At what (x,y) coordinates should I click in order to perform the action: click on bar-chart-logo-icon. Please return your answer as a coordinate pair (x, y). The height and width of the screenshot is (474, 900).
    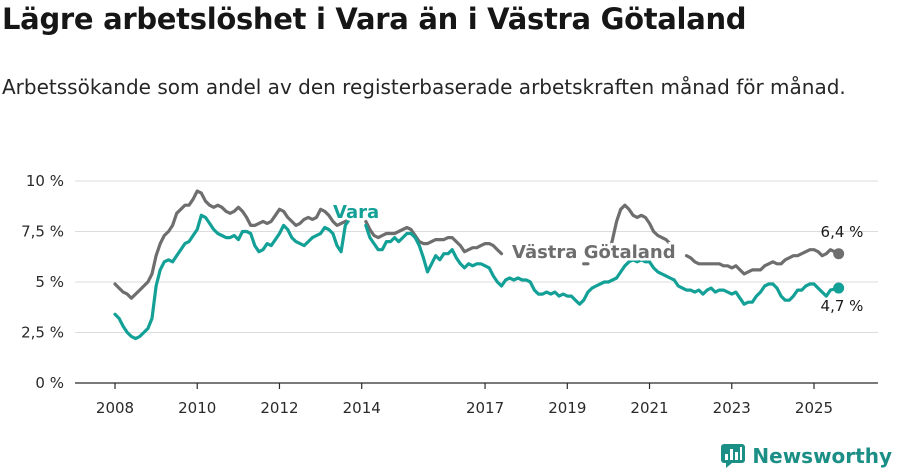
    Looking at the image, I should click on (733, 456).